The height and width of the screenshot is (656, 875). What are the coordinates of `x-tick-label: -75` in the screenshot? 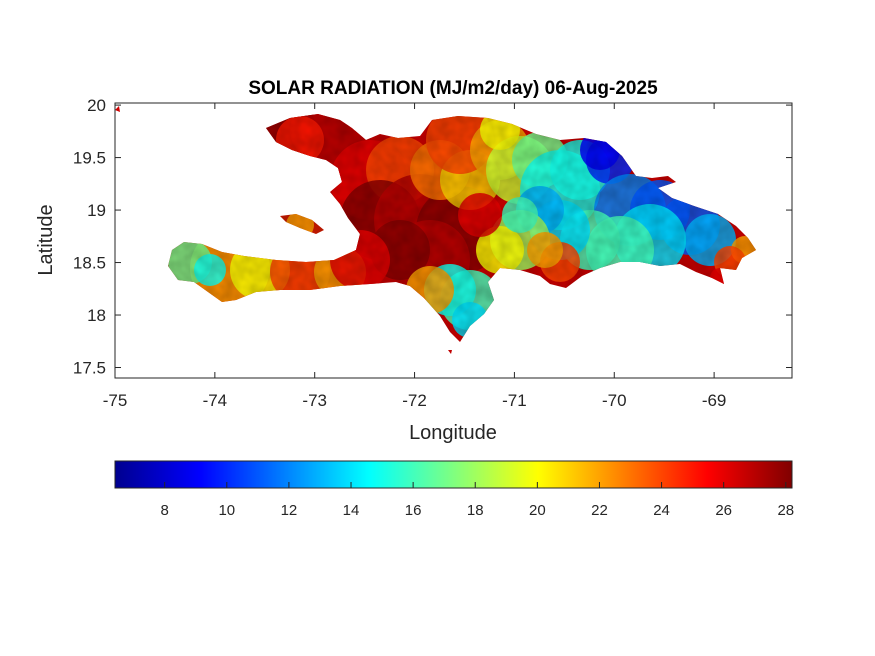 It's located at (115, 400).